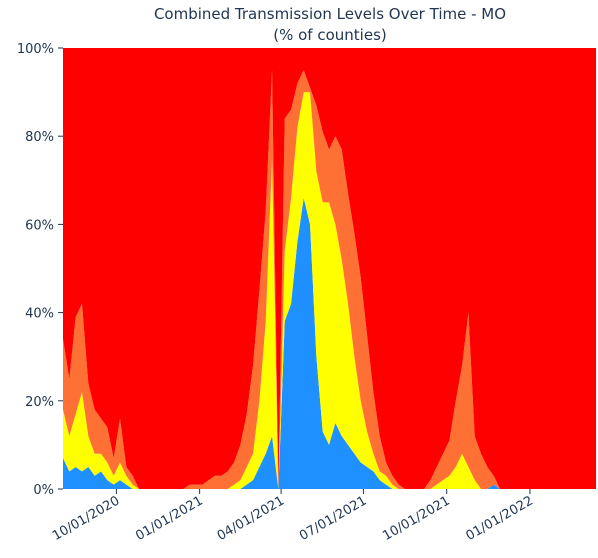 The width and height of the screenshot is (598, 558). Describe the element at coordinates (39, 402) in the screenshot. I see `y-tick-label: 20%` at that location.